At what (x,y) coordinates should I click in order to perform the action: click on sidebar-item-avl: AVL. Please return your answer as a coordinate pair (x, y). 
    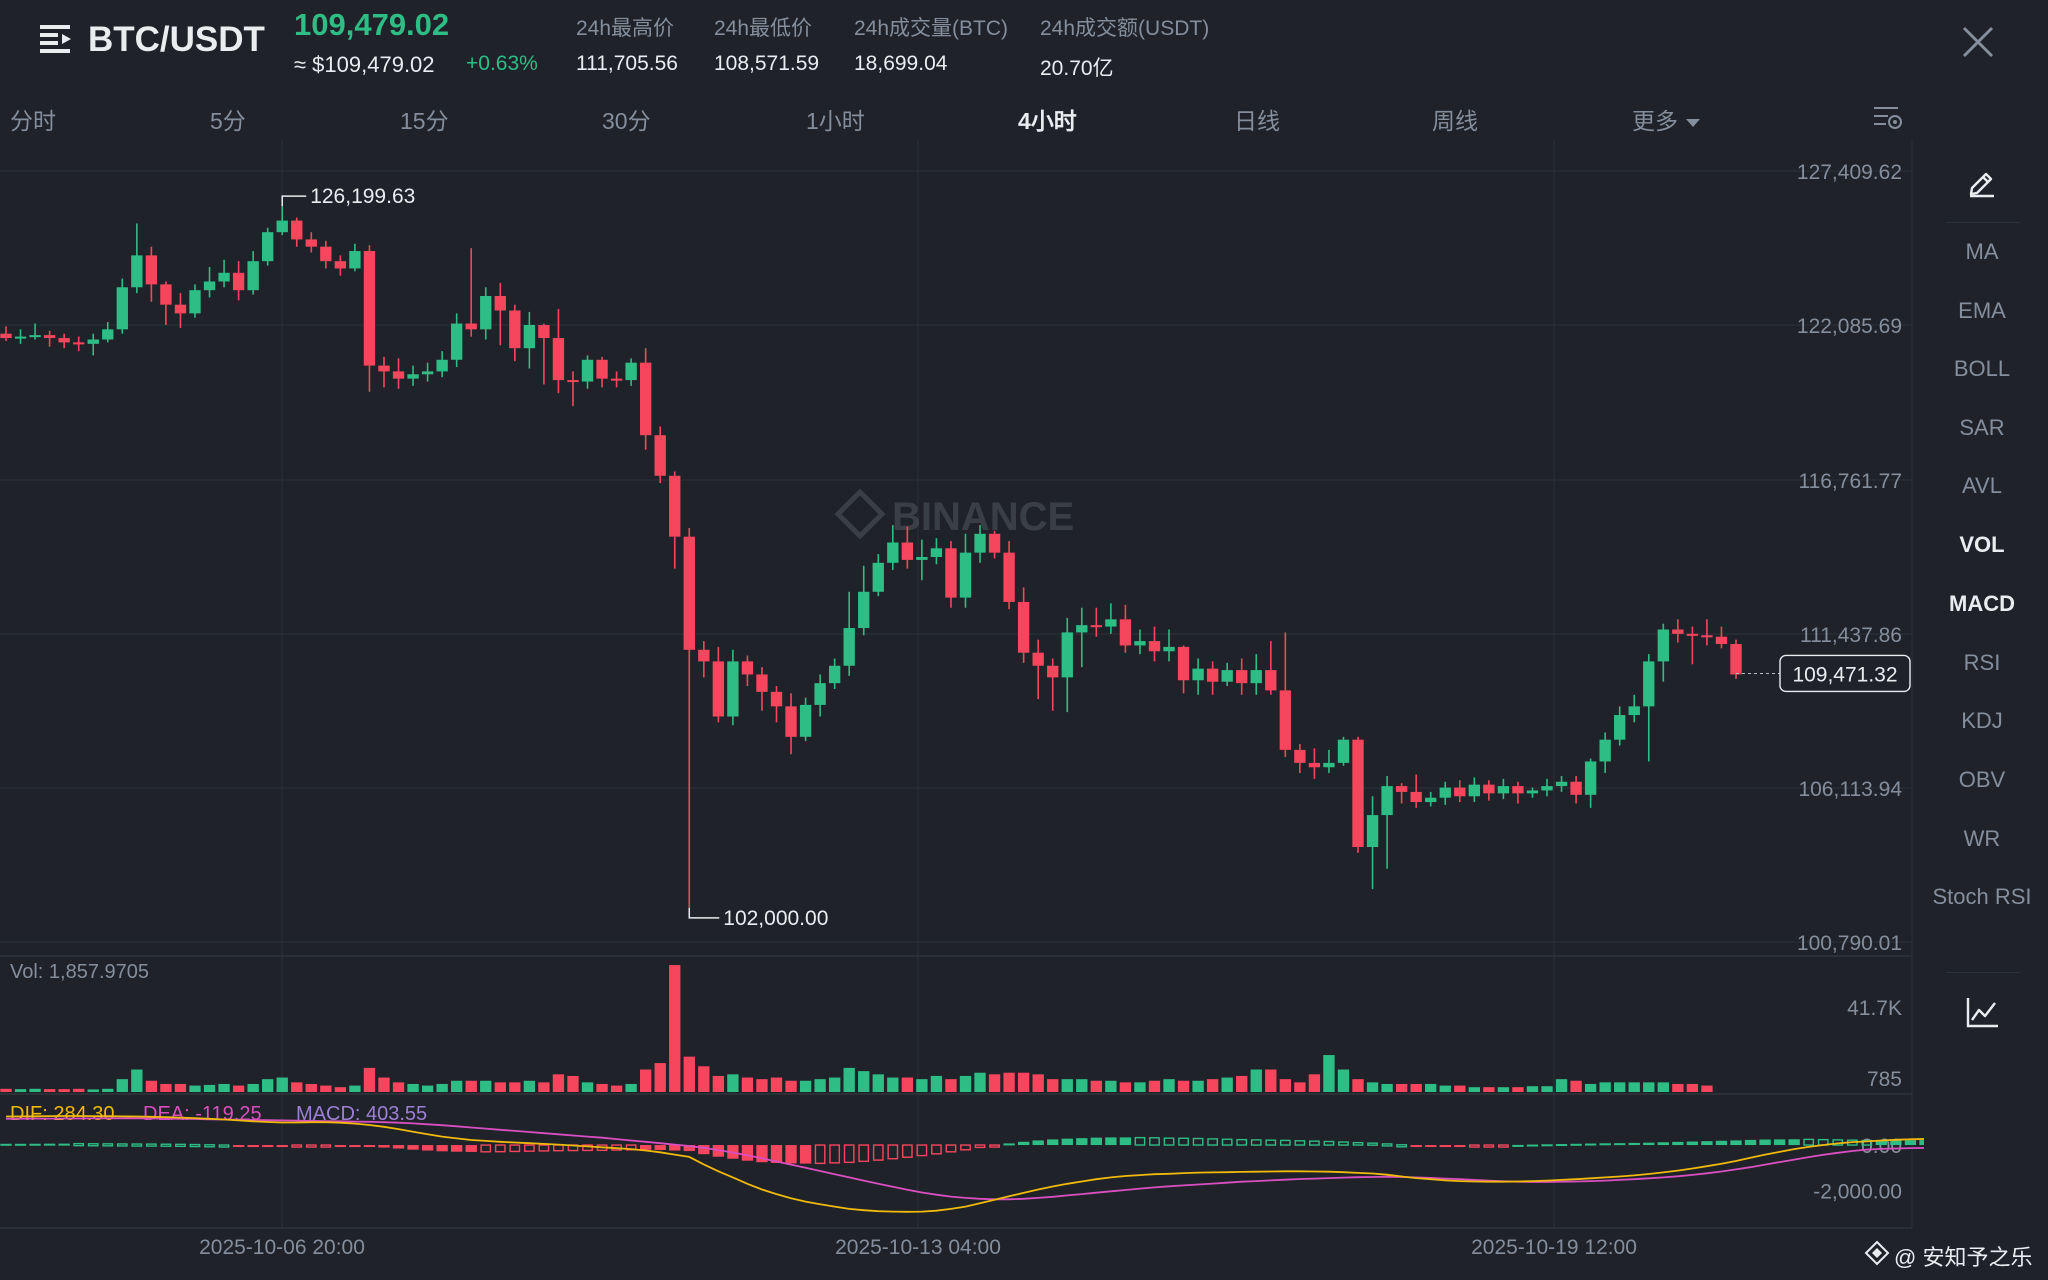
    Looking at the image, I should click on (1982, 485).